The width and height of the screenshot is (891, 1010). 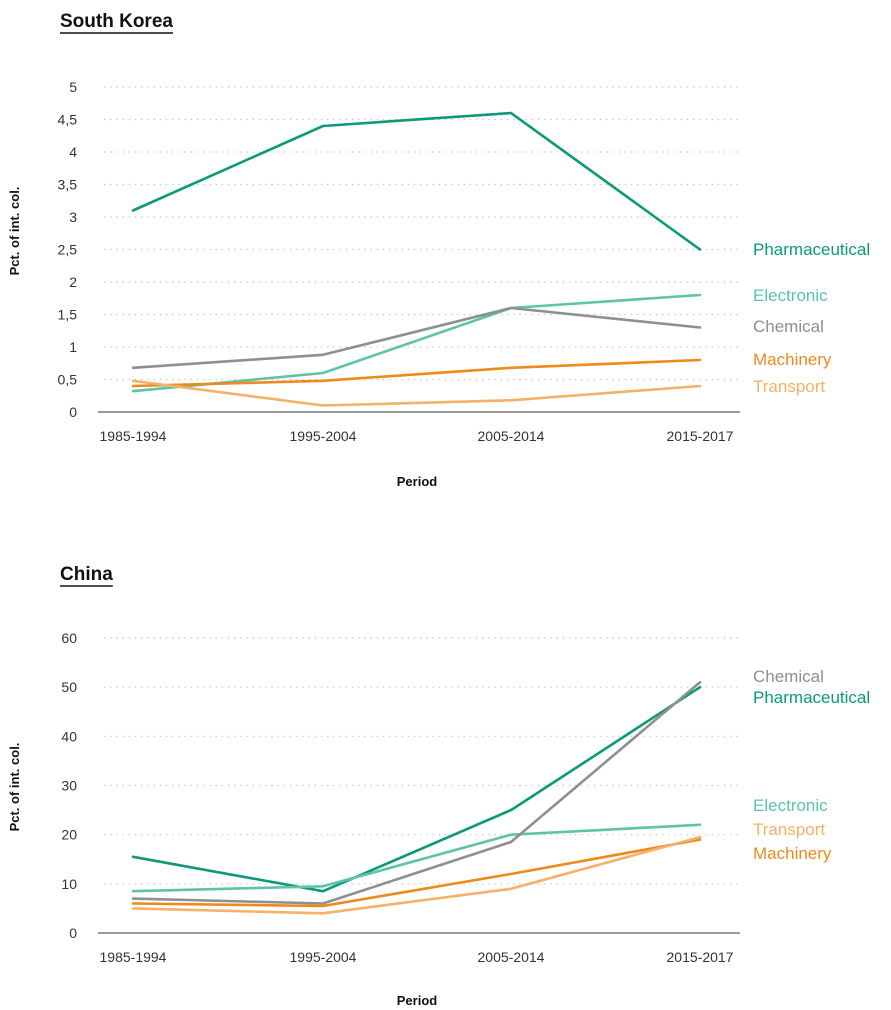 What do you see at coordinates (68, 380) in the screenshot?
I see `y-tick-label: 0,5` at bounding box center [68, 380].